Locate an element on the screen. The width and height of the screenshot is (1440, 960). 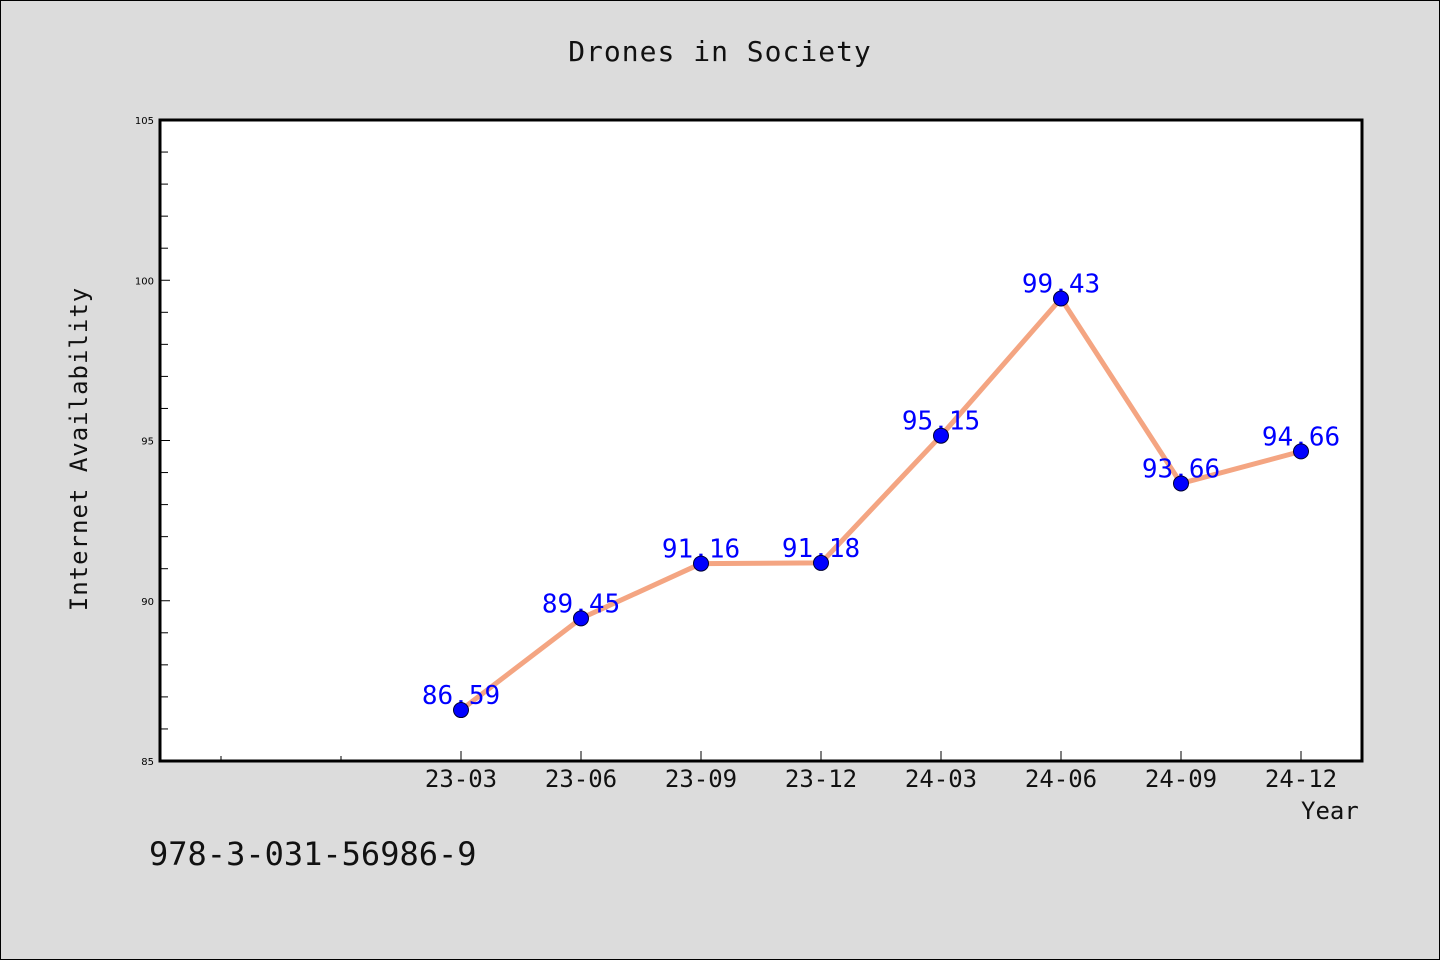
y-tick-label: 95 is located at coordinates (147, 442).